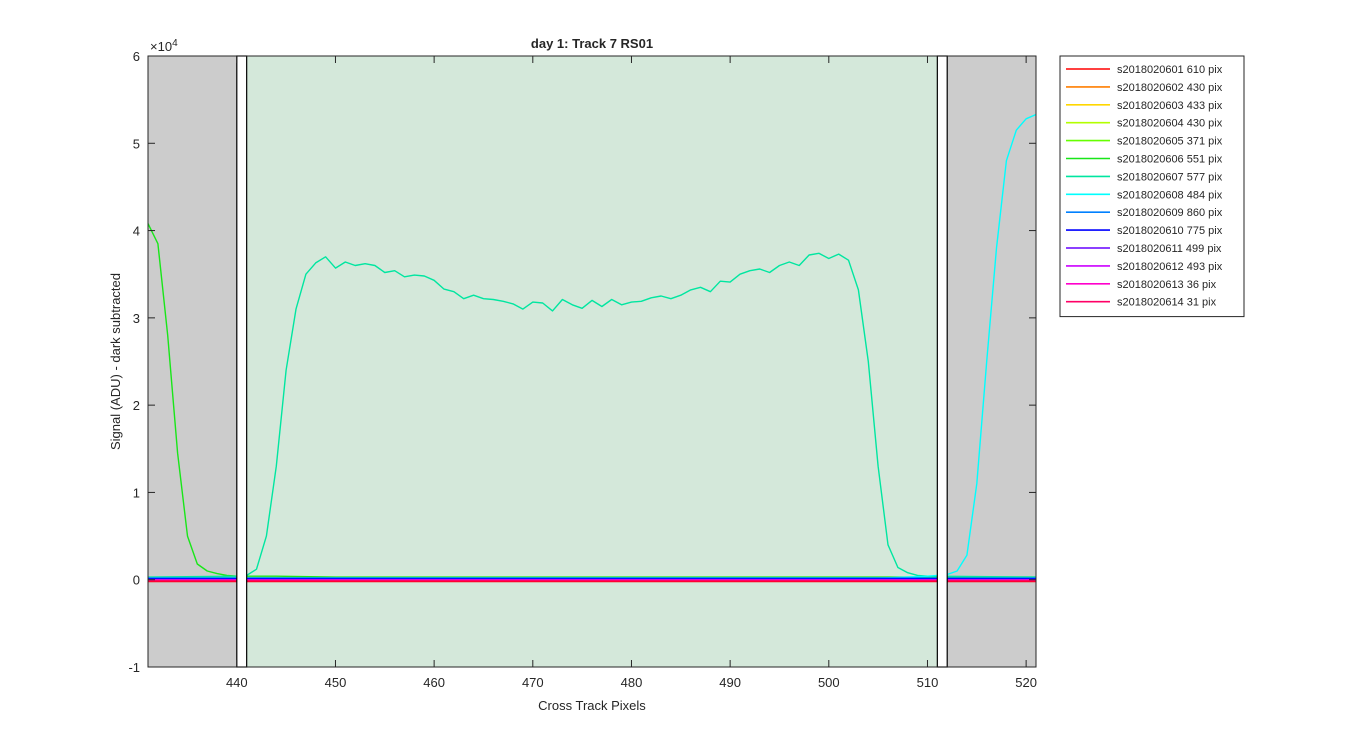 The height and width of the screenshot is (755, 1350). I want to click on y-tick-label: 4, so click(136, 231).